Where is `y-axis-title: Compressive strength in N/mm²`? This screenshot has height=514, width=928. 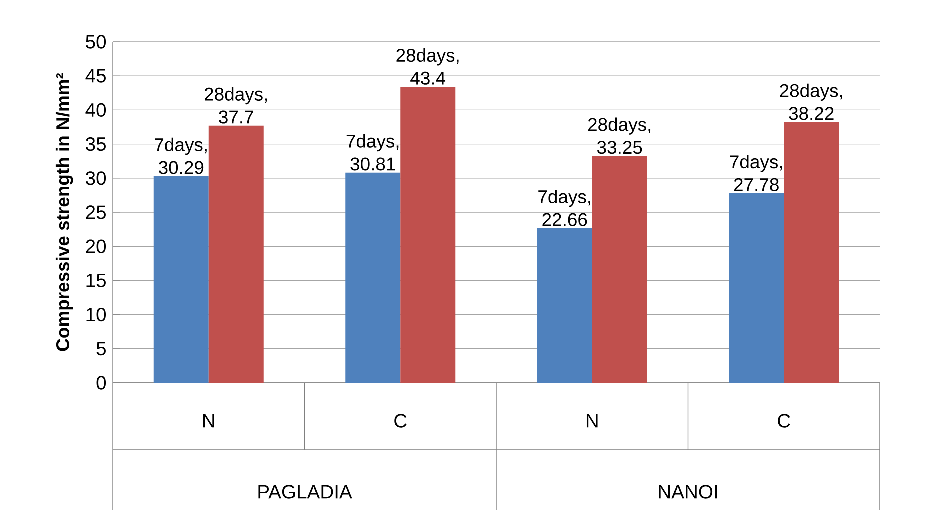
y-axis-title: Compressive strength in N/mm² is located at coordinates (65, 212).